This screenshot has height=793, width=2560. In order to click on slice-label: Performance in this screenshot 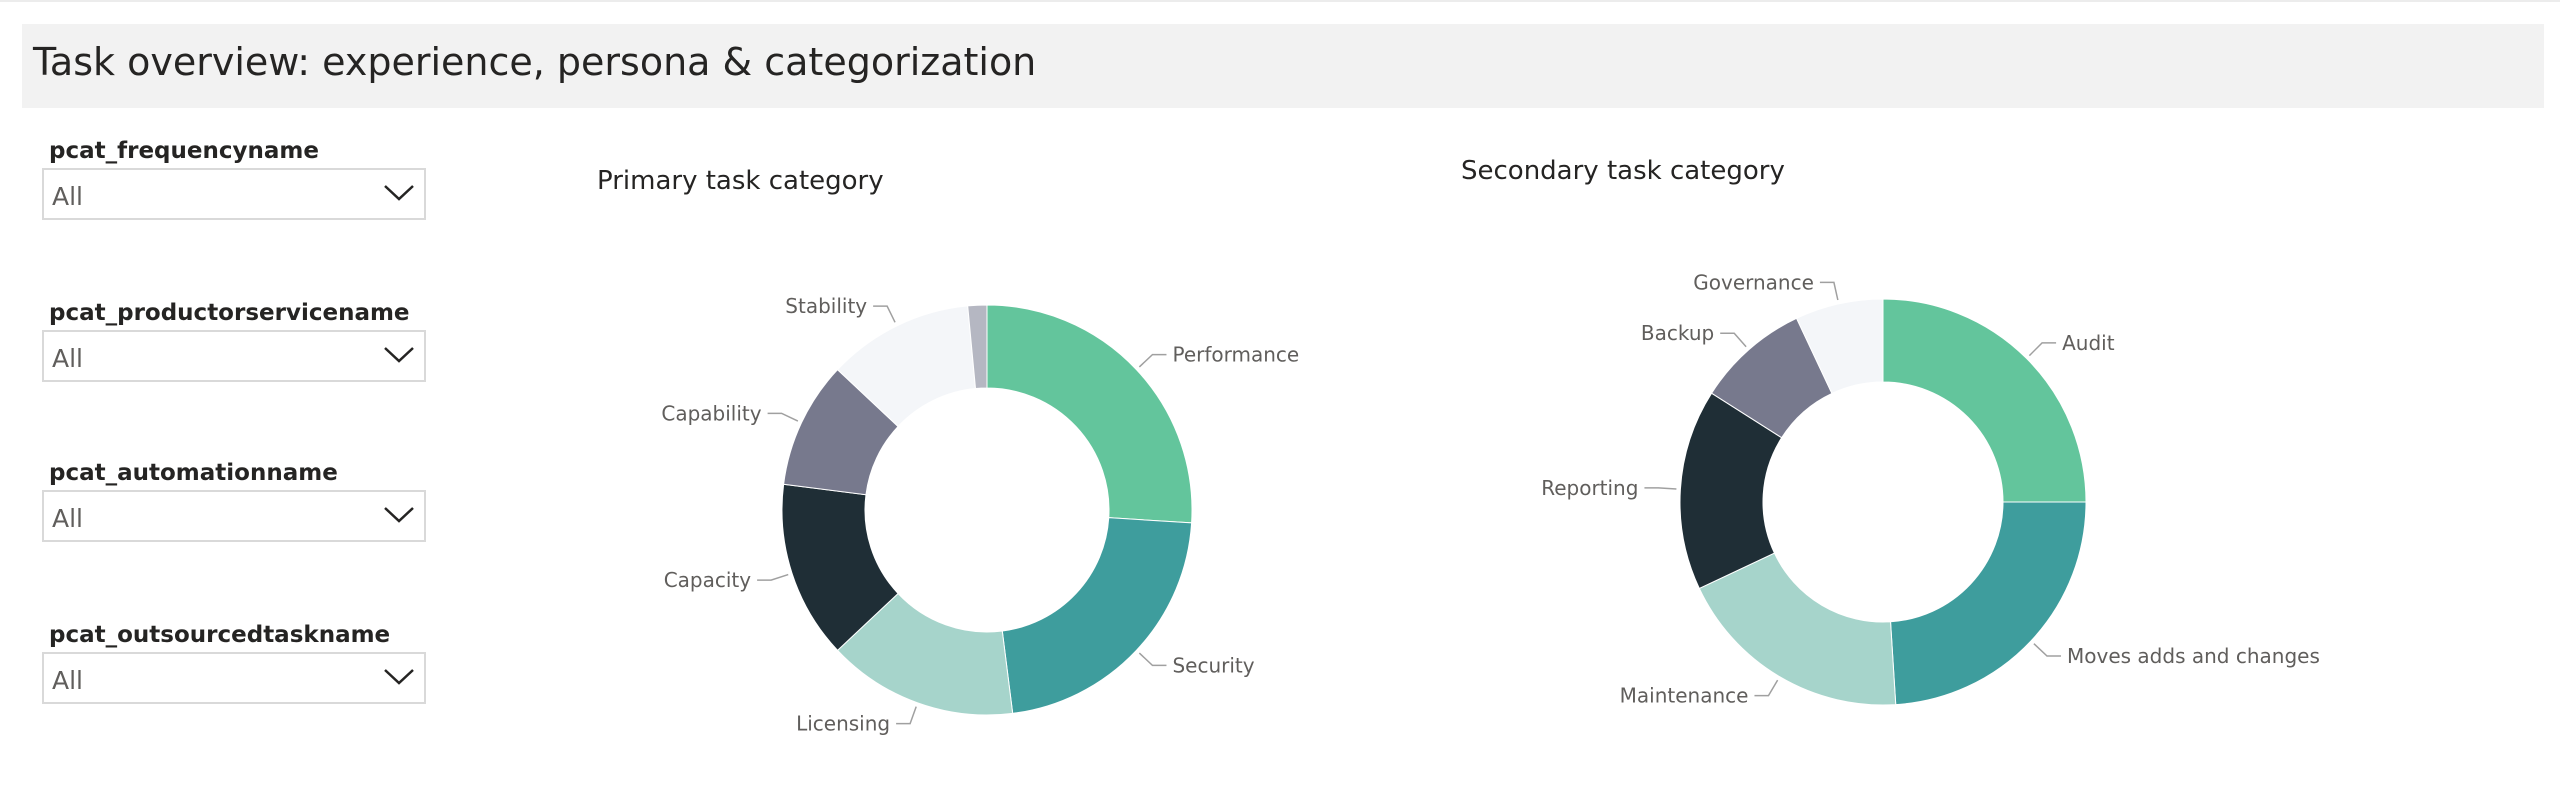, I will do `click(1235, 355)`.